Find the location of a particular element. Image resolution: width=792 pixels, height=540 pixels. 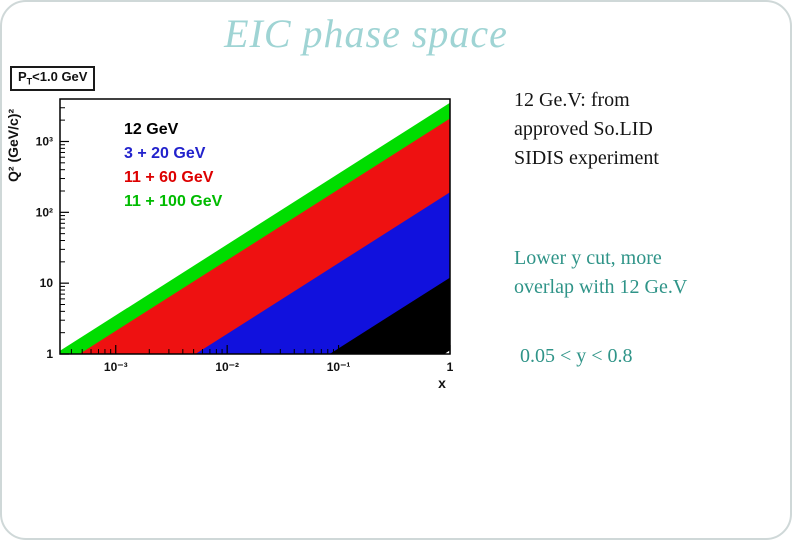

pt-cut-value: <1.0 GeV is located at coordinates (60, 76).